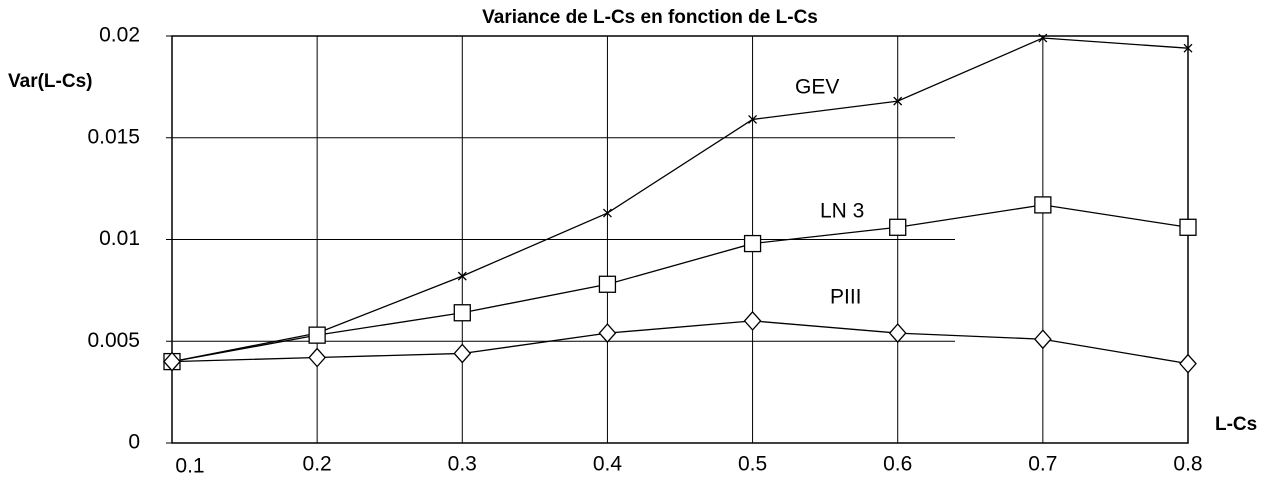 Image resolution: width=1279 pixels, height=491 pixels. Describe the element at coordinates (119, 35) in the screenshot. I see `y-tick-label: 0.02` at that location.